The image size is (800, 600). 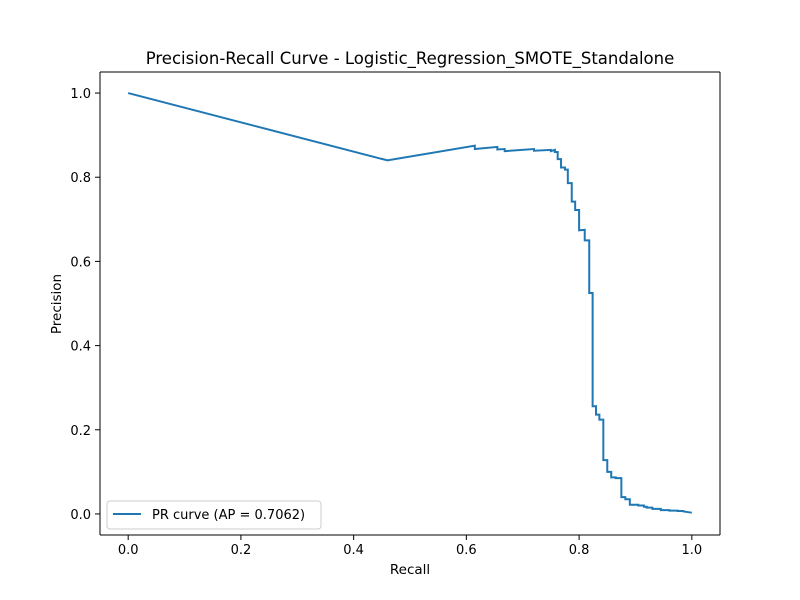 I want to click on x-tick-label: 0.6, so click(x=466, y=550).